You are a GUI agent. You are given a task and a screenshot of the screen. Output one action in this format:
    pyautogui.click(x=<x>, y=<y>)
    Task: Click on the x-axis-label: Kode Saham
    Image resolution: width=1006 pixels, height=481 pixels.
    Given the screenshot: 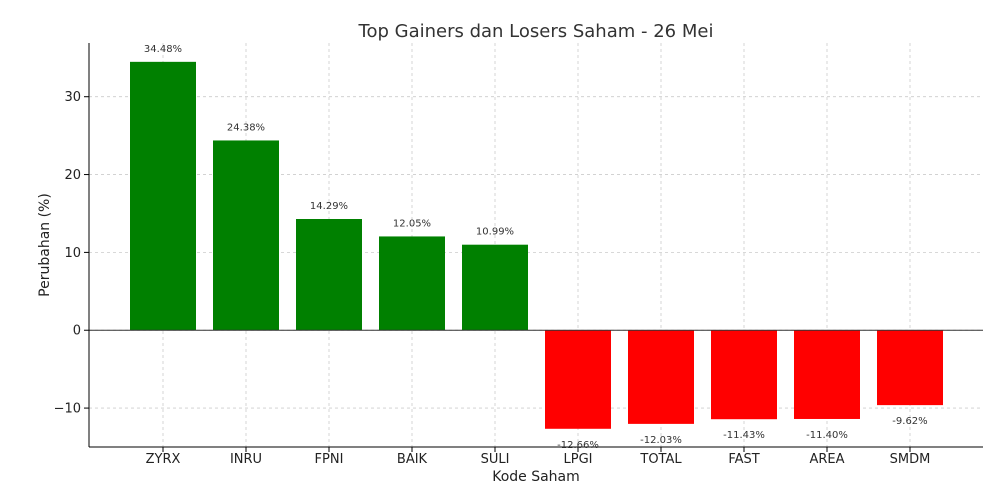 What is the action you would take?
    pyautogui.click(x=536, y=475)
    